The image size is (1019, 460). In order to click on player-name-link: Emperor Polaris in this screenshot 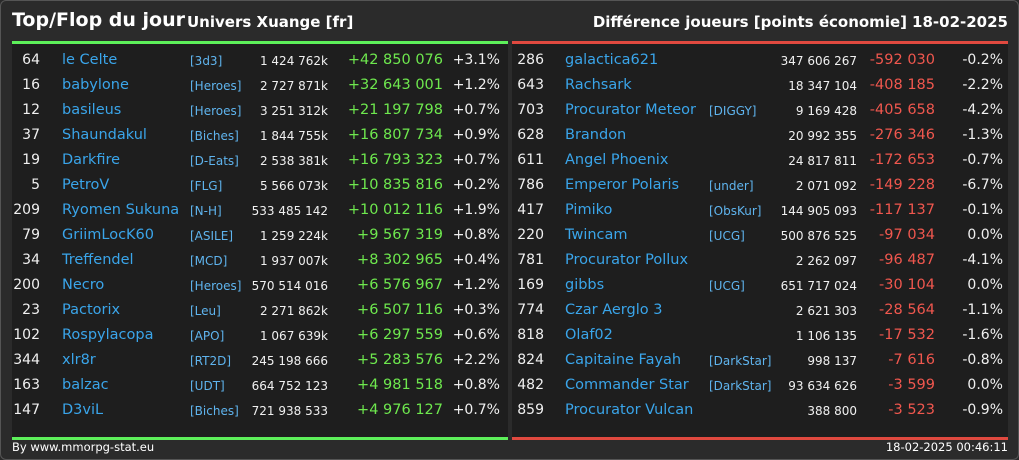, I will do `click(622, 185)`.